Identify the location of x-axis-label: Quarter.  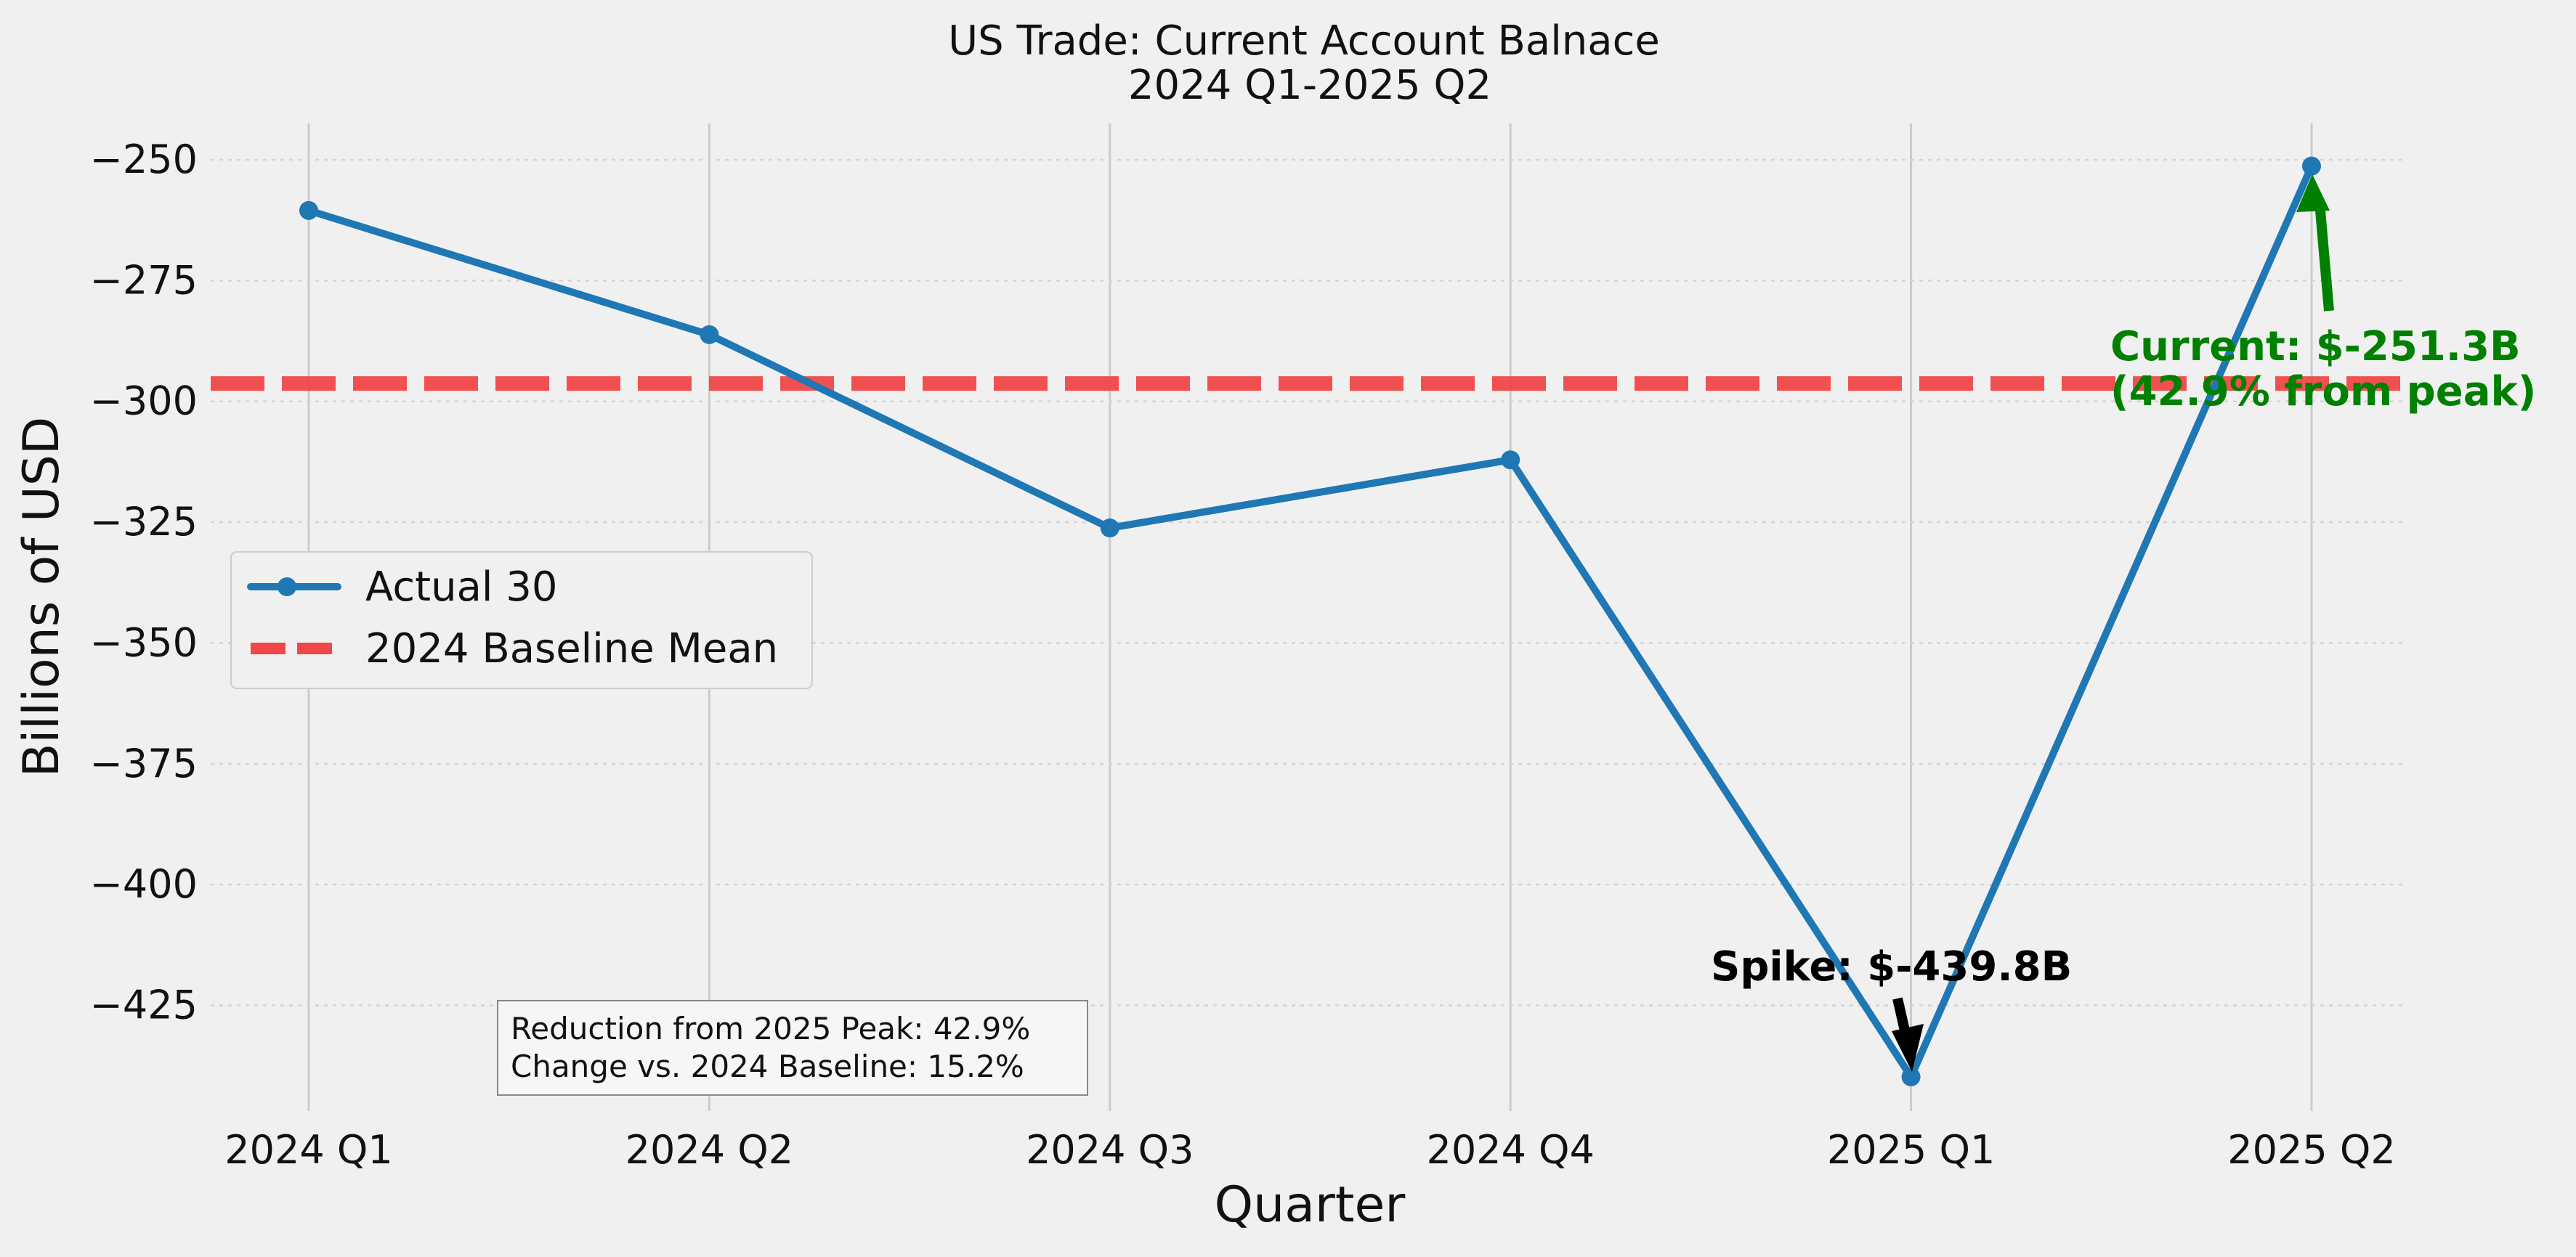
(1310, 1205).